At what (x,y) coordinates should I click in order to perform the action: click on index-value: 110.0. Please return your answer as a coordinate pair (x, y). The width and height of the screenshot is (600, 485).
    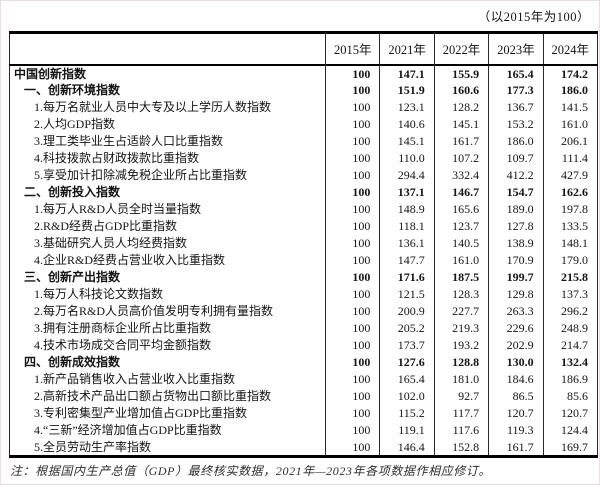
    Looking at the image, I should click on (407, 158).